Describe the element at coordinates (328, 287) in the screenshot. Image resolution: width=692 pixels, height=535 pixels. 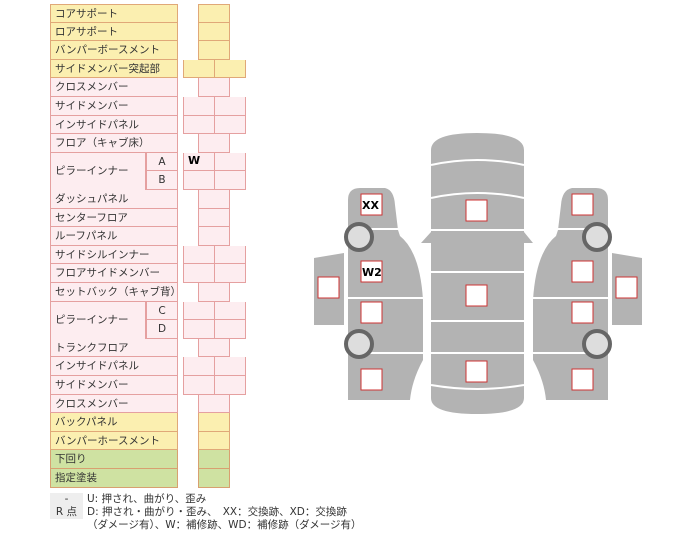
I see `panel-box-left-side` at that location.